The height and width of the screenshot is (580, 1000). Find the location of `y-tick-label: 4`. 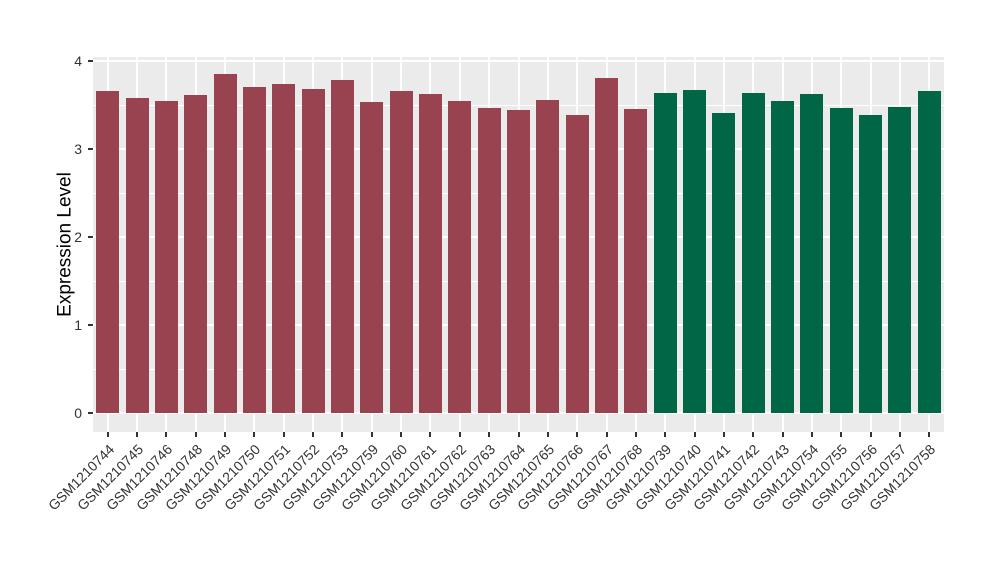

y-tick-label: 4 is located at coordinates (78, 61).